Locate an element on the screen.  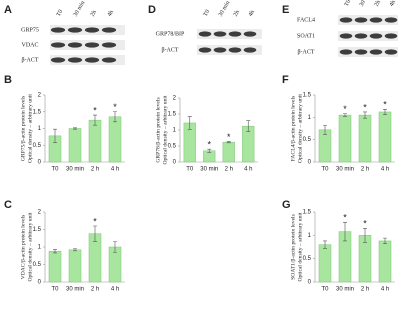
panel-letter: A is located at coordinates (8, 10).